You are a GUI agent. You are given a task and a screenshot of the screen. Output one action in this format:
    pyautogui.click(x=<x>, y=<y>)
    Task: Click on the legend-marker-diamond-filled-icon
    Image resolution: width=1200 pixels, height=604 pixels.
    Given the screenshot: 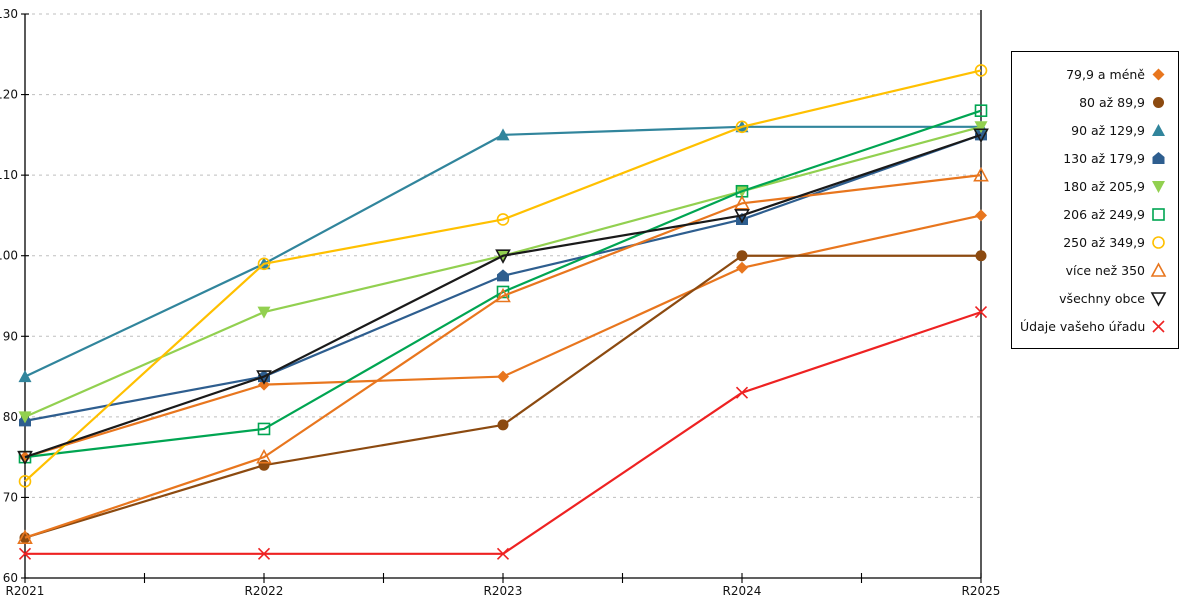 What is the action you would take?
    pyautogui.click(x=1158, y=74)
    